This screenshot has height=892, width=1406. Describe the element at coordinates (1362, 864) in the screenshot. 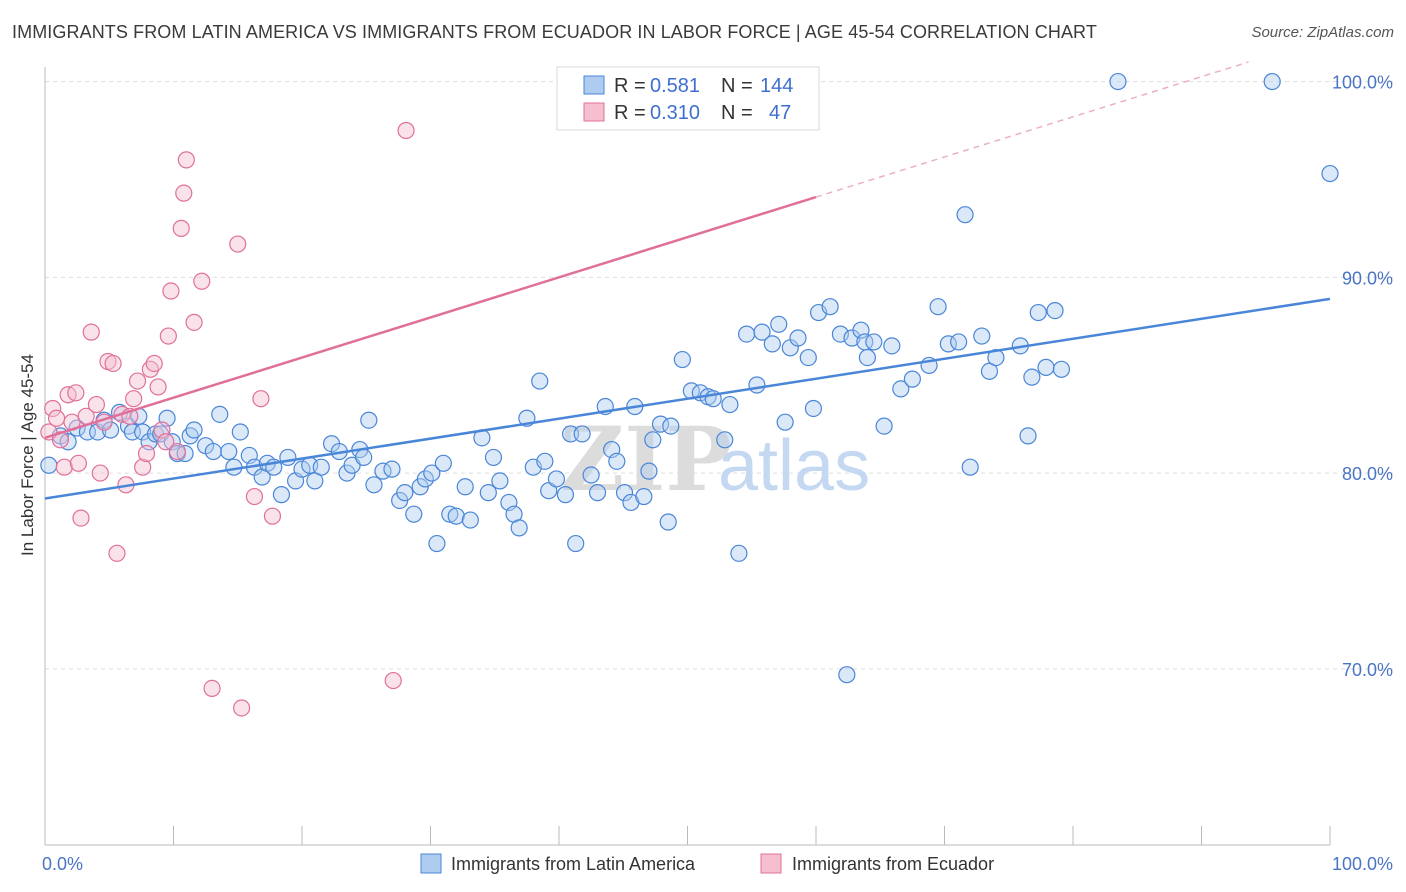

I see `x-tick-label: 100.0%` at that location.